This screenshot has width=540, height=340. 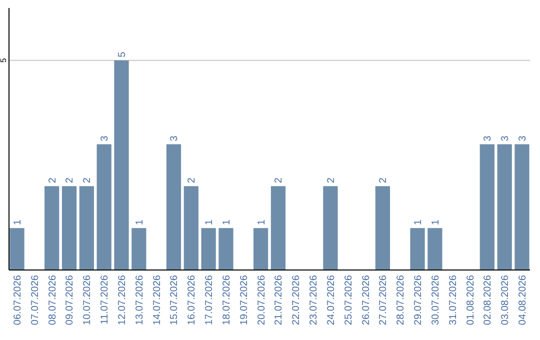 What do you see at coordinates (35, 300) in the screenshot?
I see `x-tick-label: 07.07.2026` at bounding box center [35, 300].